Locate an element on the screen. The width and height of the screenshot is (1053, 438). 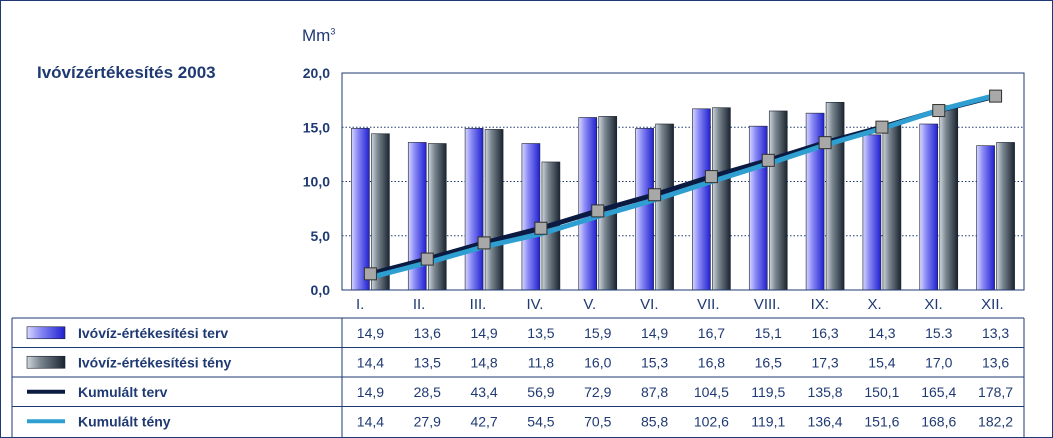
table-cell: 119,1 is located at coordinates (768, 421).